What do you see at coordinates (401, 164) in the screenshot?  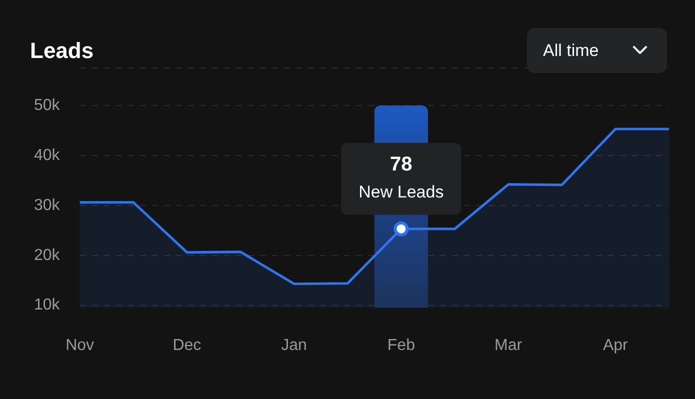 I see `annotation: 78` at bounding box center [401, 164].